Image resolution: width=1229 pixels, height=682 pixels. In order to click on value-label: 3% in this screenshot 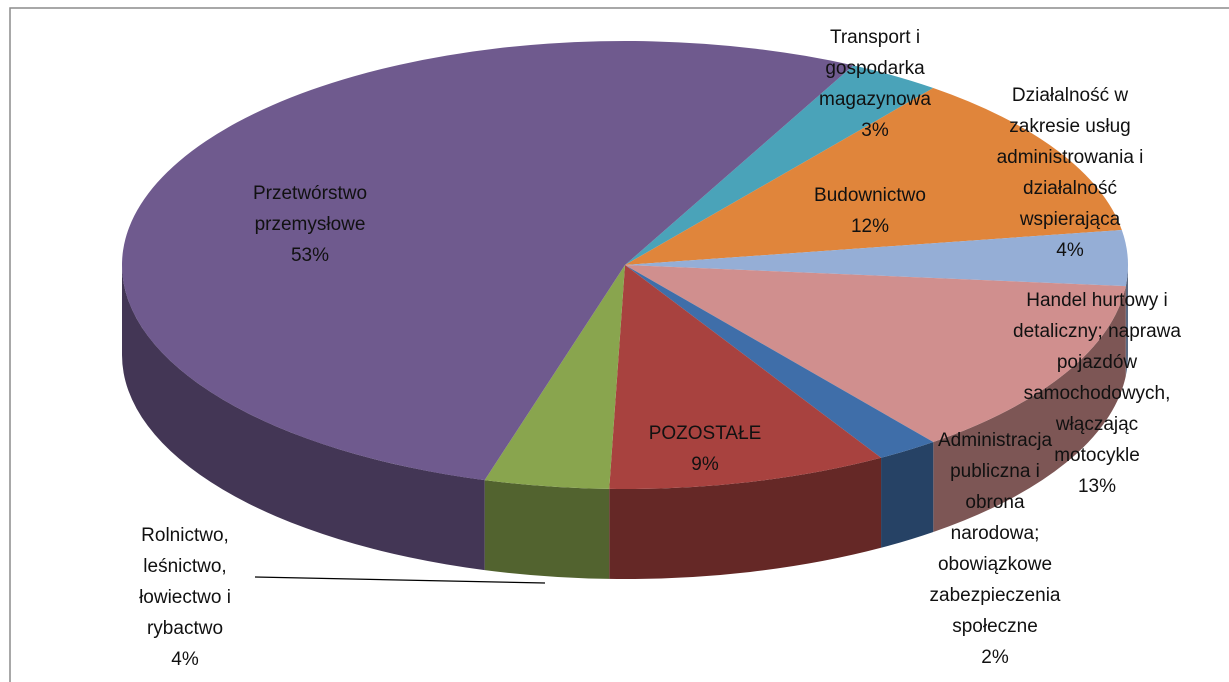, I will do `click(875, 130)`.